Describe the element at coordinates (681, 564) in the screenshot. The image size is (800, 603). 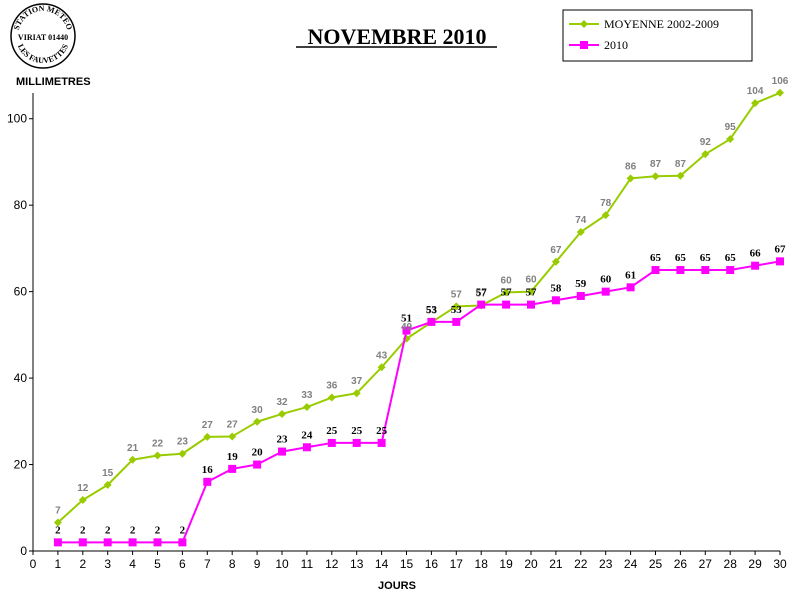
I see `x-tick-label: 26` at that location.